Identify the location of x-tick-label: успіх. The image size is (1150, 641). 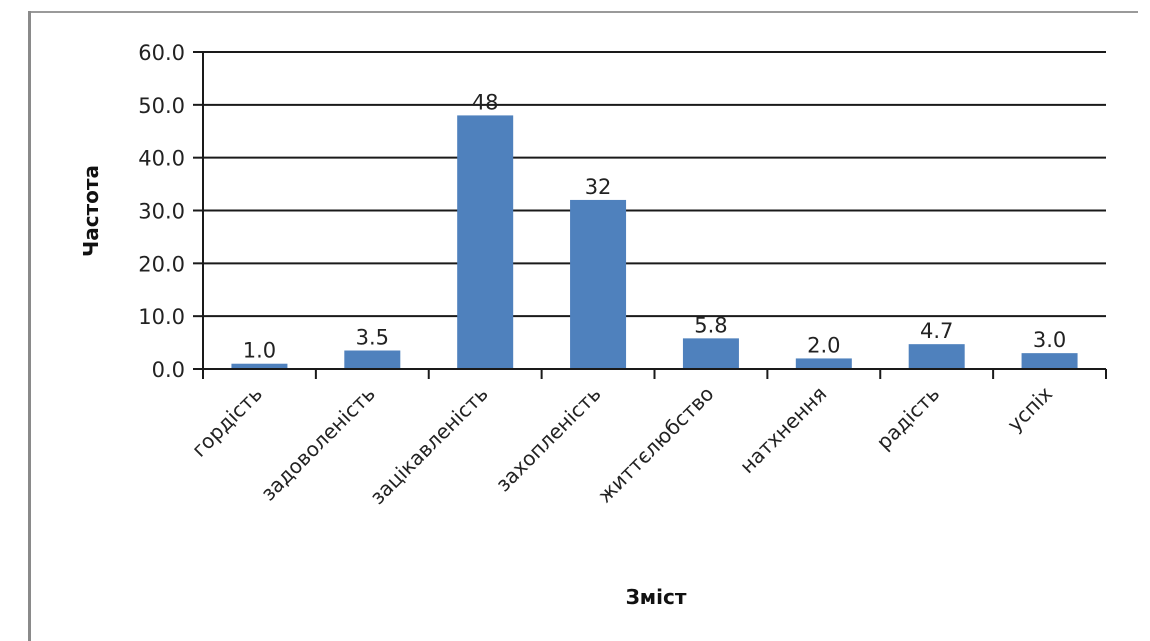
(1029, 408).